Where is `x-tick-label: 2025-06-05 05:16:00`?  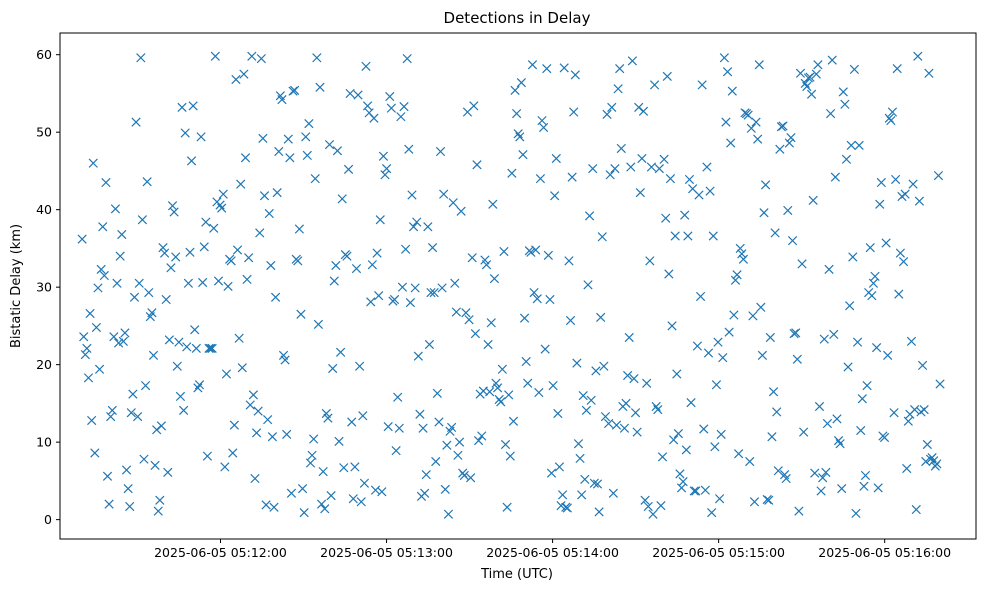 x-tick-label: 2025-06-05 05:16:00 is located at coordinates (884, 552).